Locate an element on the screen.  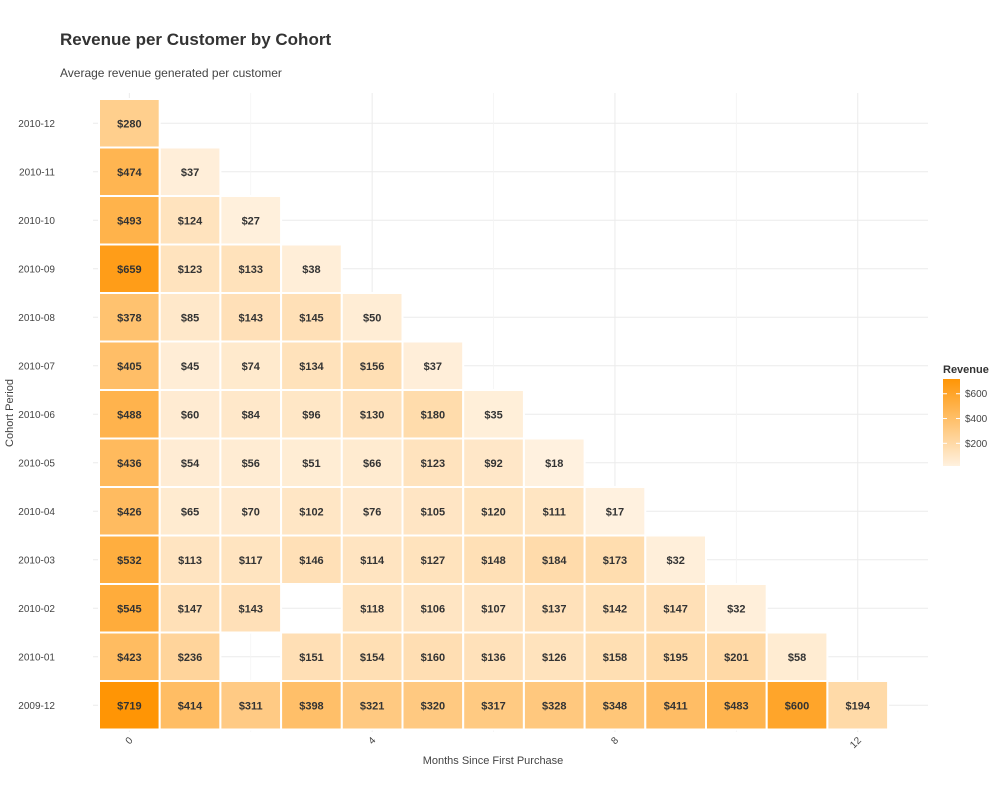
x-tick-label: 0 is located at coordinates (130, 741).